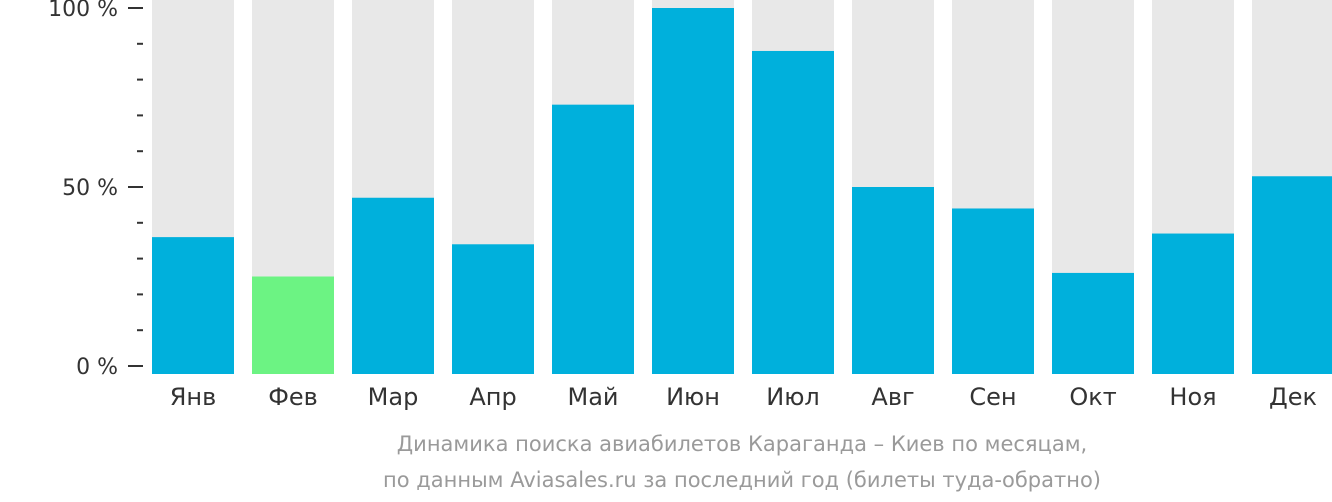  Describe the element at coordinates (492, 397) in the screenshot. I see `x-tick-label: Апр` at that location.